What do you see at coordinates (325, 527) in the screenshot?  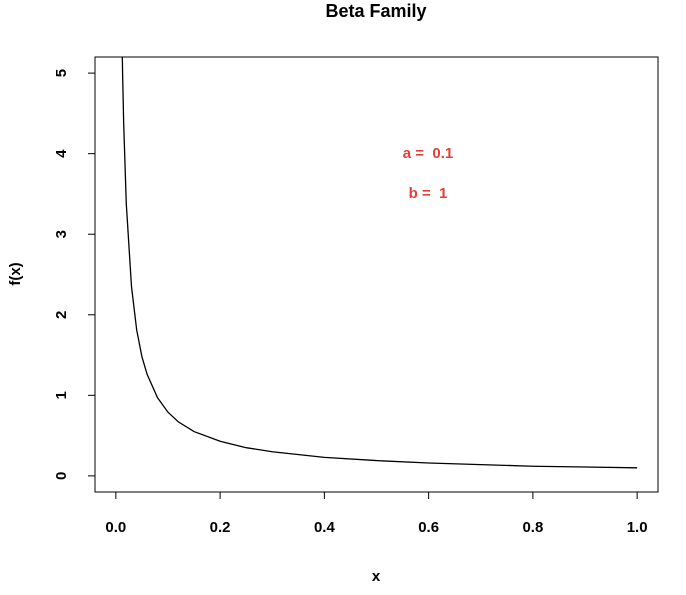 I see `x-tick-label: 0.4` at bounding box center [325, 527].